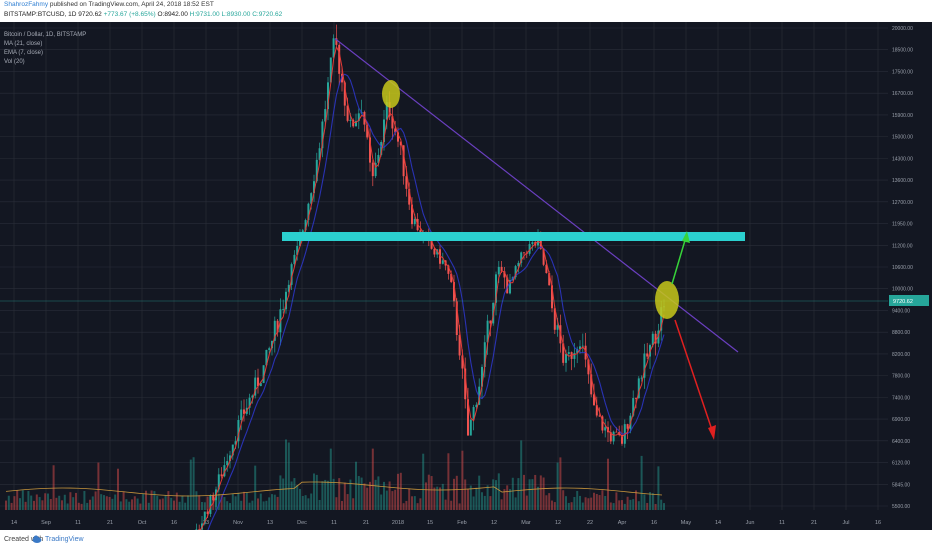 The width and height of the screenshot is (932, 550). I want to click on legend-ema: EMA (7, close), so click(24, 53).